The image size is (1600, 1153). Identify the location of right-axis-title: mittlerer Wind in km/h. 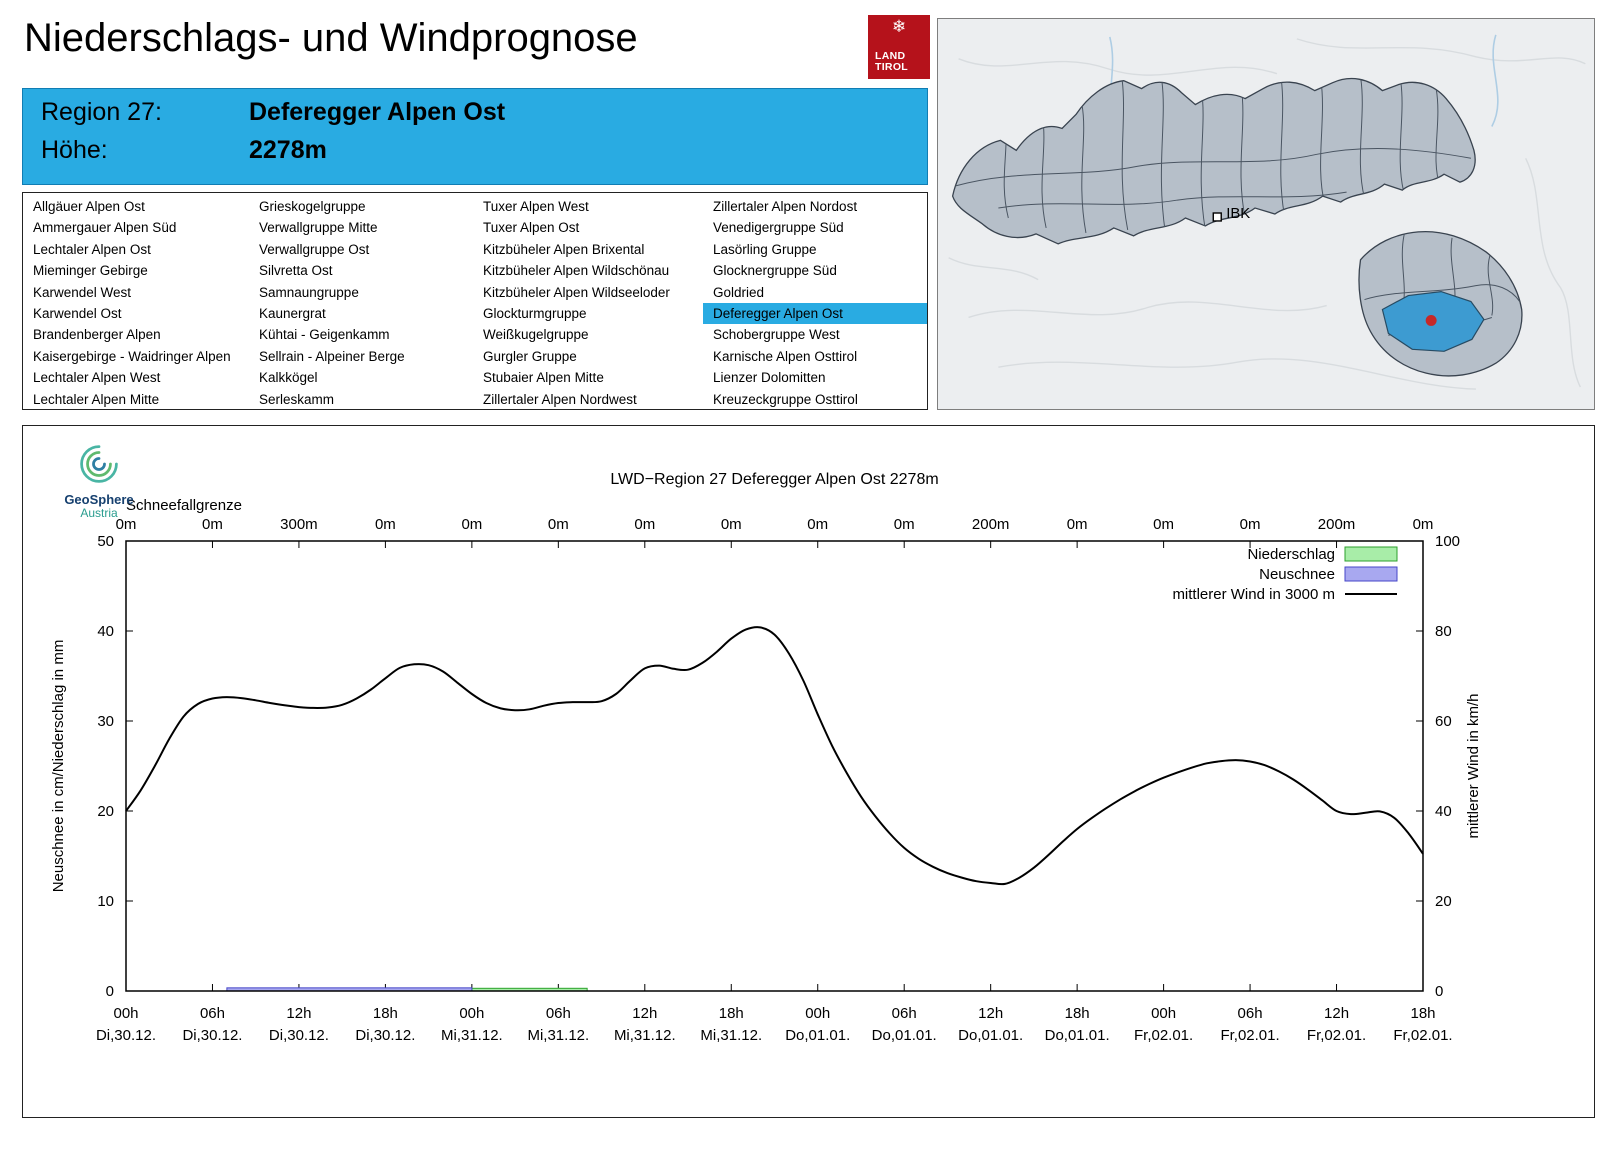
(1473, 765).